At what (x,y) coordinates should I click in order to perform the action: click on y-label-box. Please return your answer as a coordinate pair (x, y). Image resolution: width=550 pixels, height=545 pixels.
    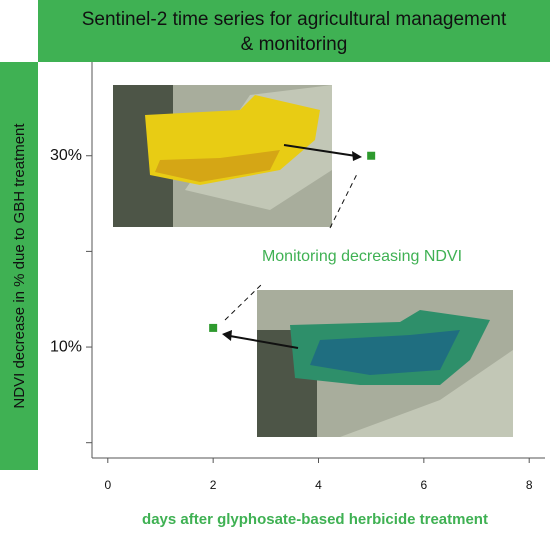
    Looking at the image, I should click on (19, 266).